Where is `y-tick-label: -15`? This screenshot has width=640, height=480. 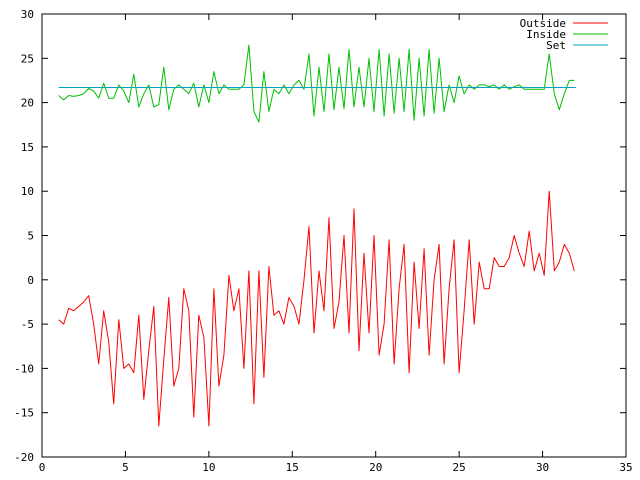
y-tick-label: -15 is located at coordinates (24, 413).